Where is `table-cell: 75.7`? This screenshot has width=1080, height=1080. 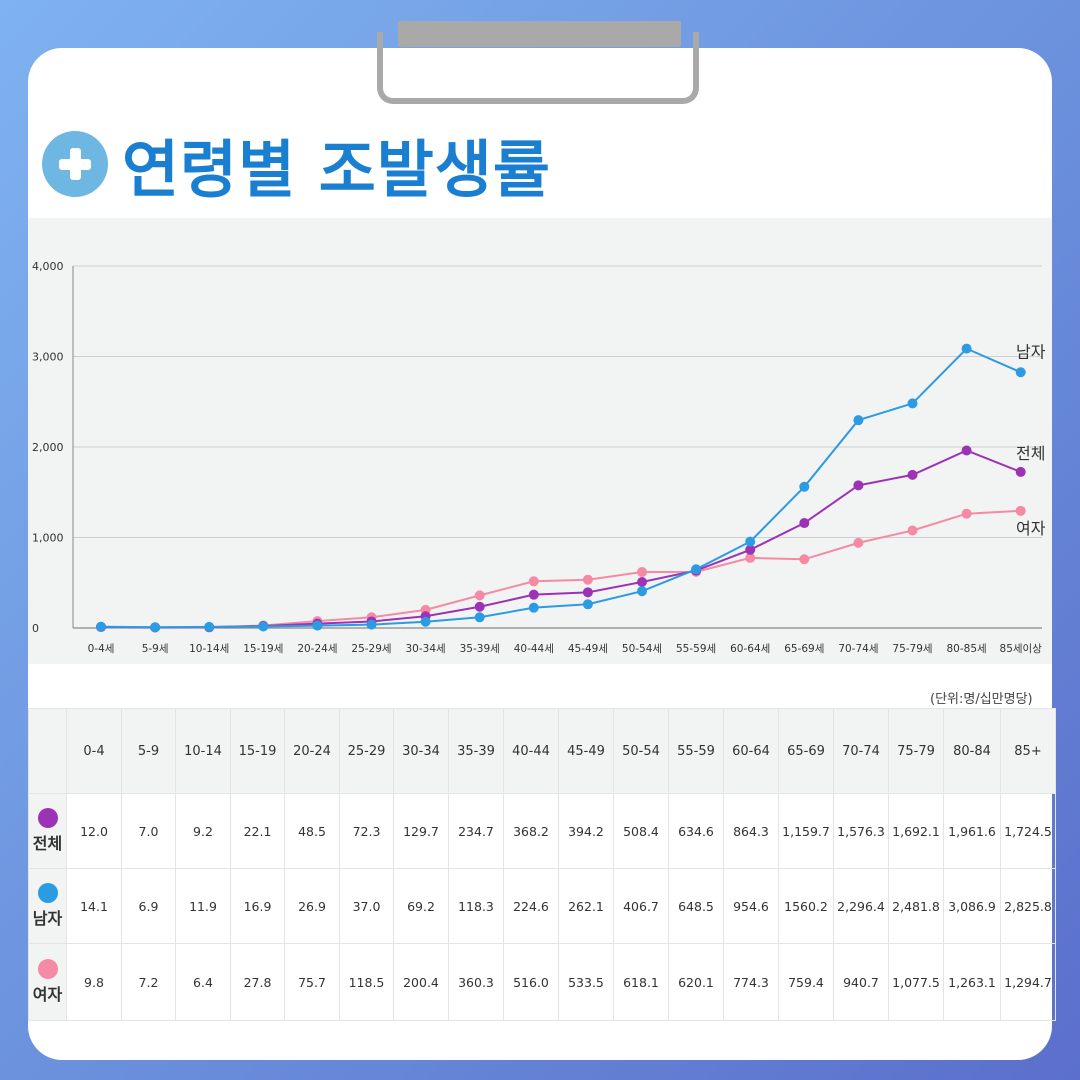
table-cell: 75.7 is located at coordinates (312, 982).